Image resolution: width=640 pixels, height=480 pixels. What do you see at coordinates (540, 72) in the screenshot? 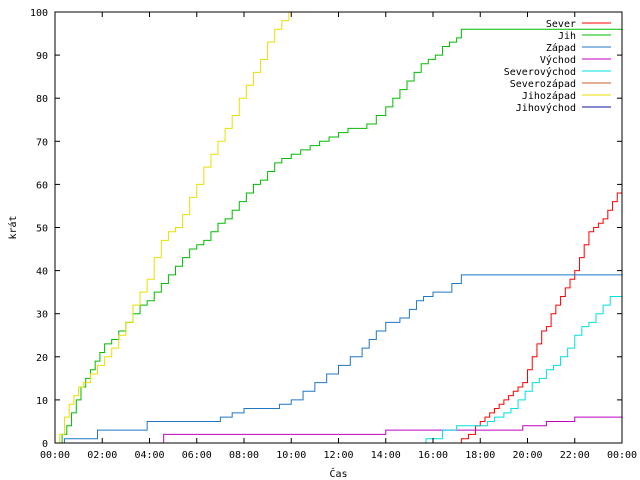
I see `legend-label: Severovýchod` at bounding box center [540, 72].